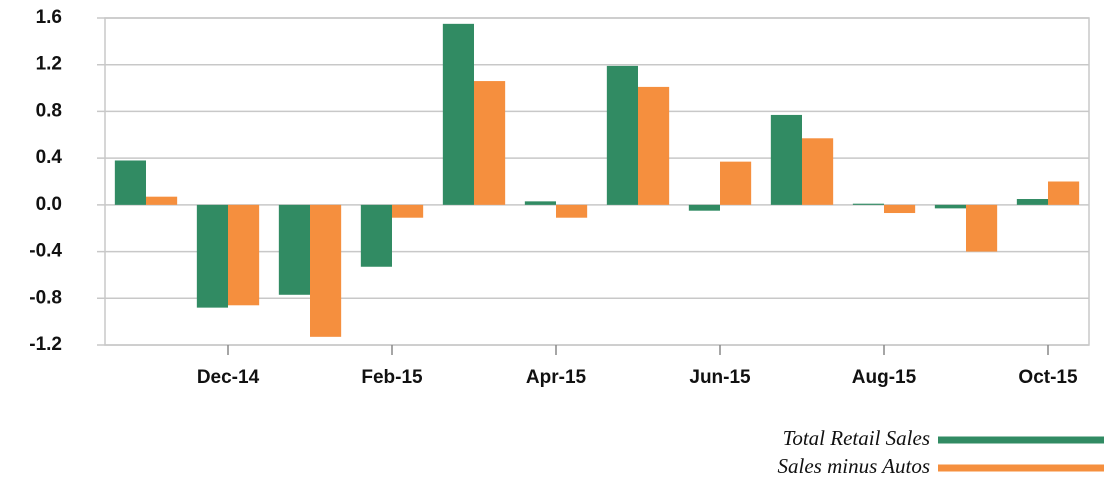 The width and height of the screenshot is (1104, 483). What do you see at coordinates (720, 377) in the screenshot?
I see `x-tick-label: Jun-15` at bounding box center [720, 377].